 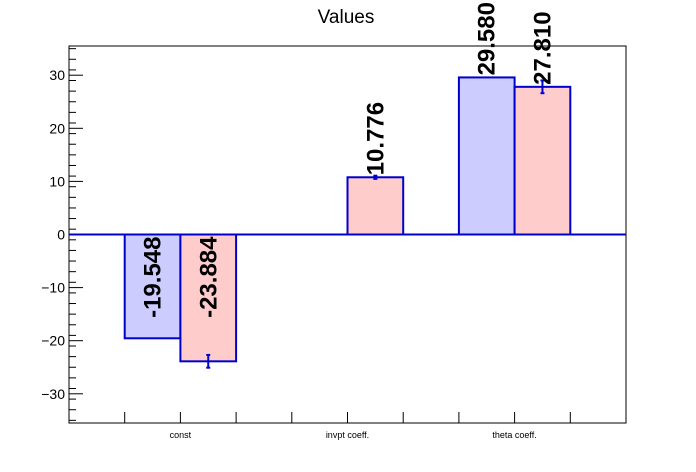 What do you see at coordinates (346, 17) in the screenshot?
I see `chart-title: Values` at bounding box center [346, 17].